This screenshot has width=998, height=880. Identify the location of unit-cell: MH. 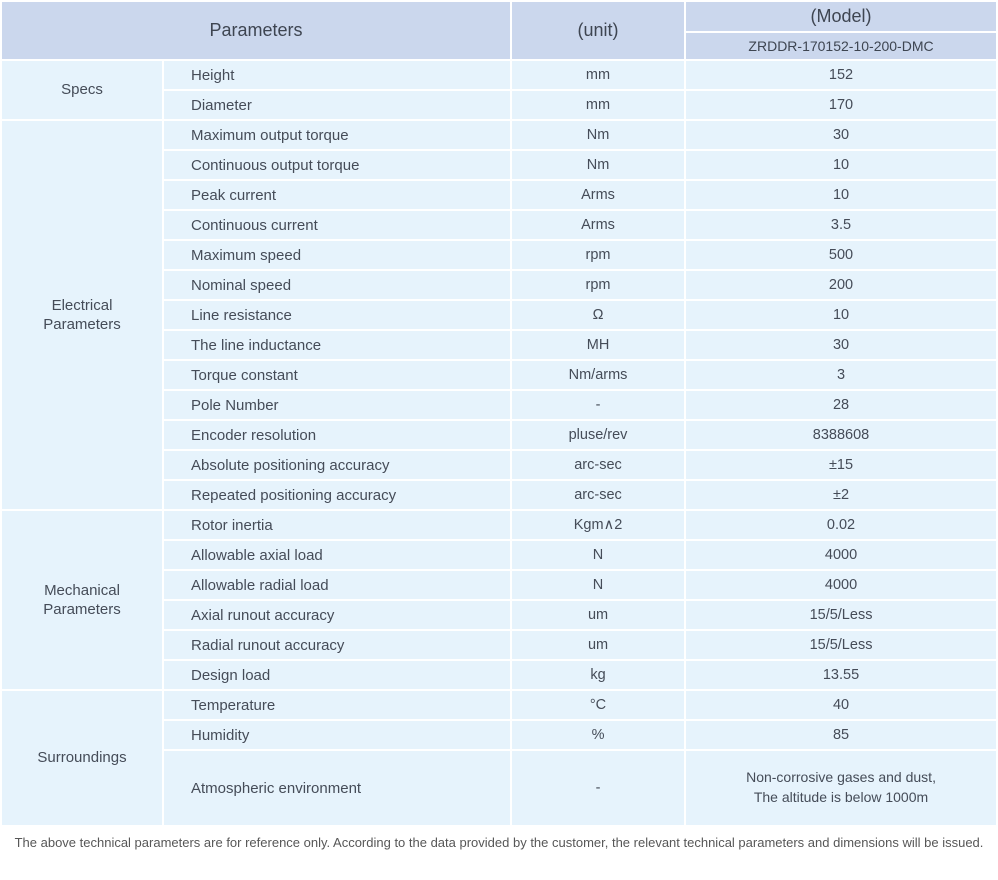
(598, 345).